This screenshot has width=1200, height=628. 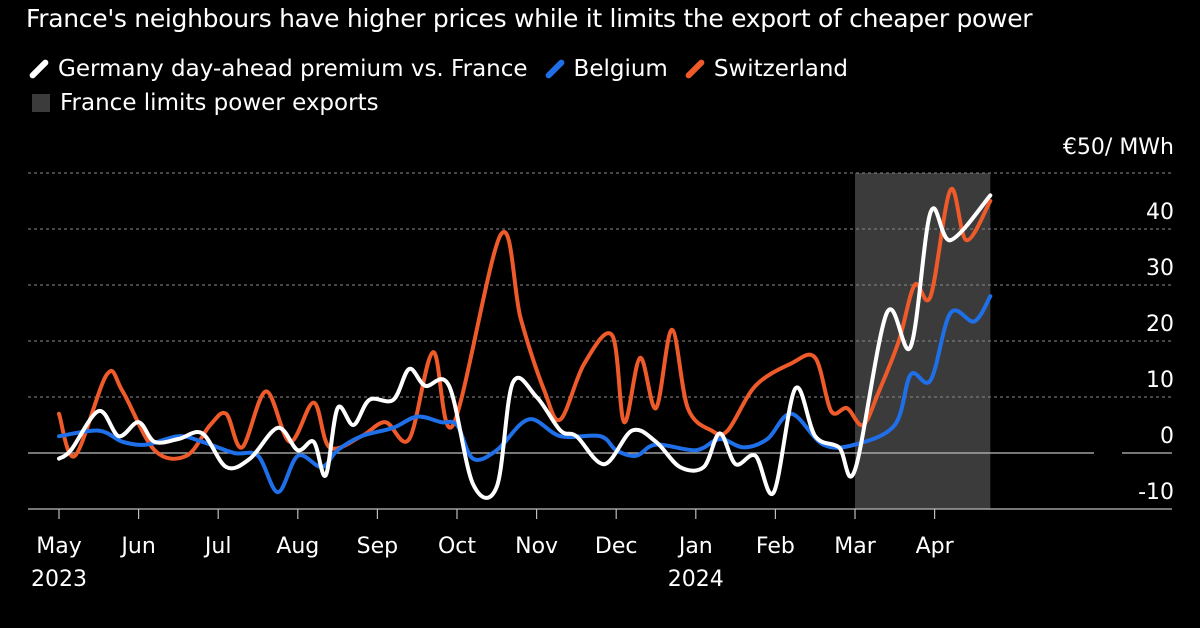 What do you see at coordinates (457, 546) in the screenshot?
I see `x-tick-label: Oct` at bounding box center [457, 546].